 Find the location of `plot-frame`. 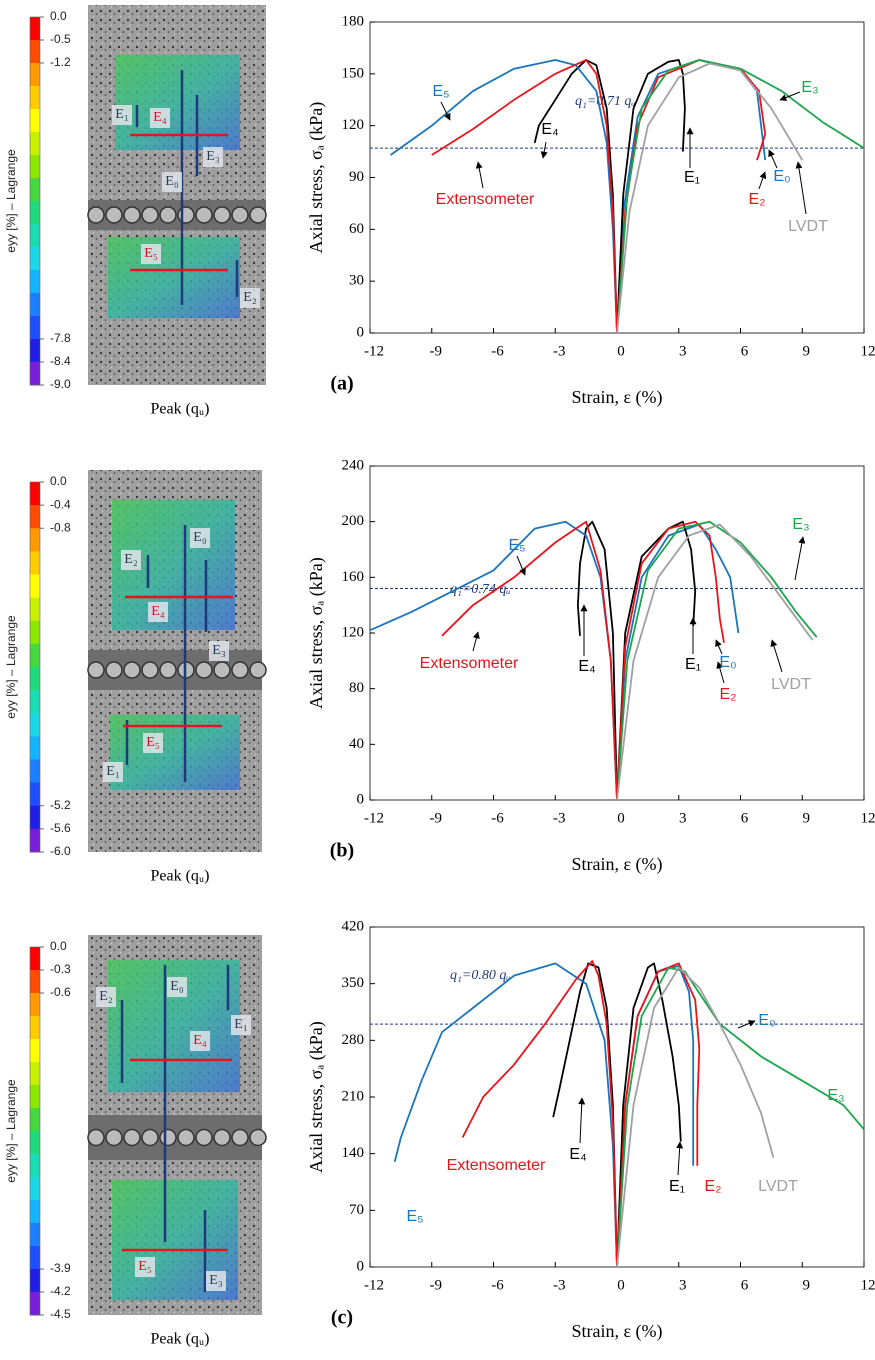

plot-frame is located at coordinates (617, 1097).